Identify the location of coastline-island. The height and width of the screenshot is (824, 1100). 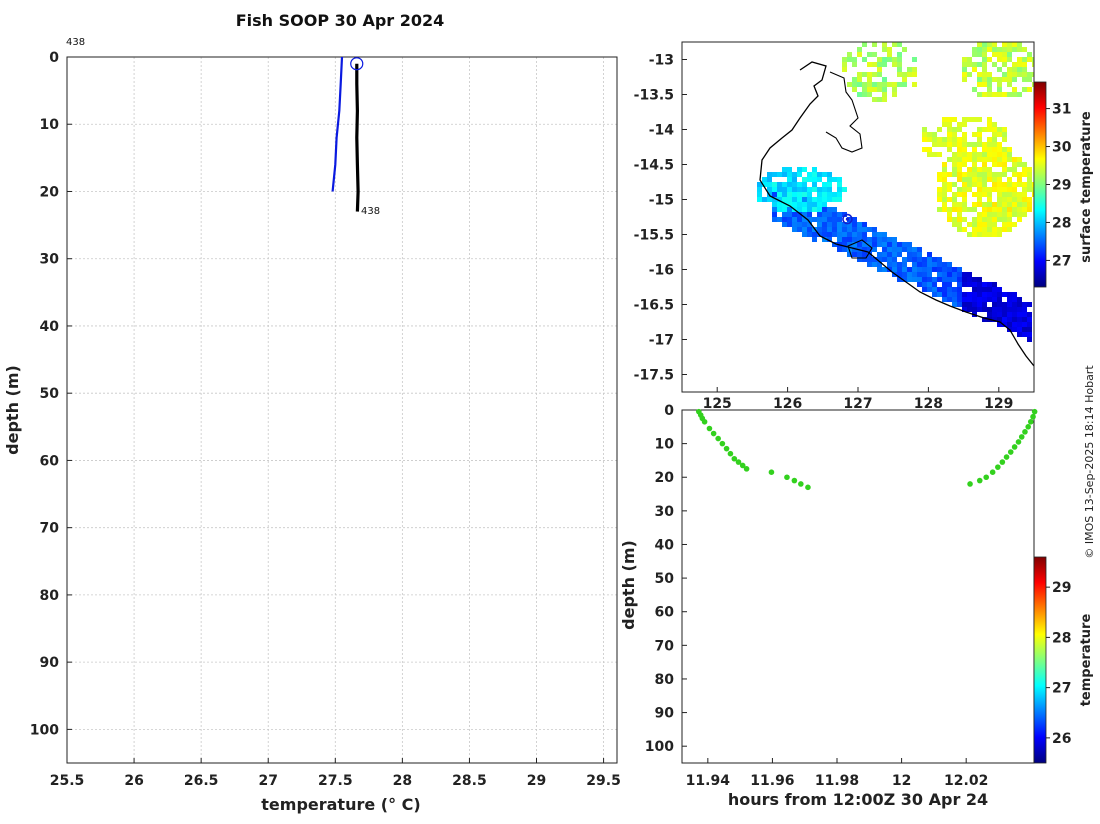
(860, 249).